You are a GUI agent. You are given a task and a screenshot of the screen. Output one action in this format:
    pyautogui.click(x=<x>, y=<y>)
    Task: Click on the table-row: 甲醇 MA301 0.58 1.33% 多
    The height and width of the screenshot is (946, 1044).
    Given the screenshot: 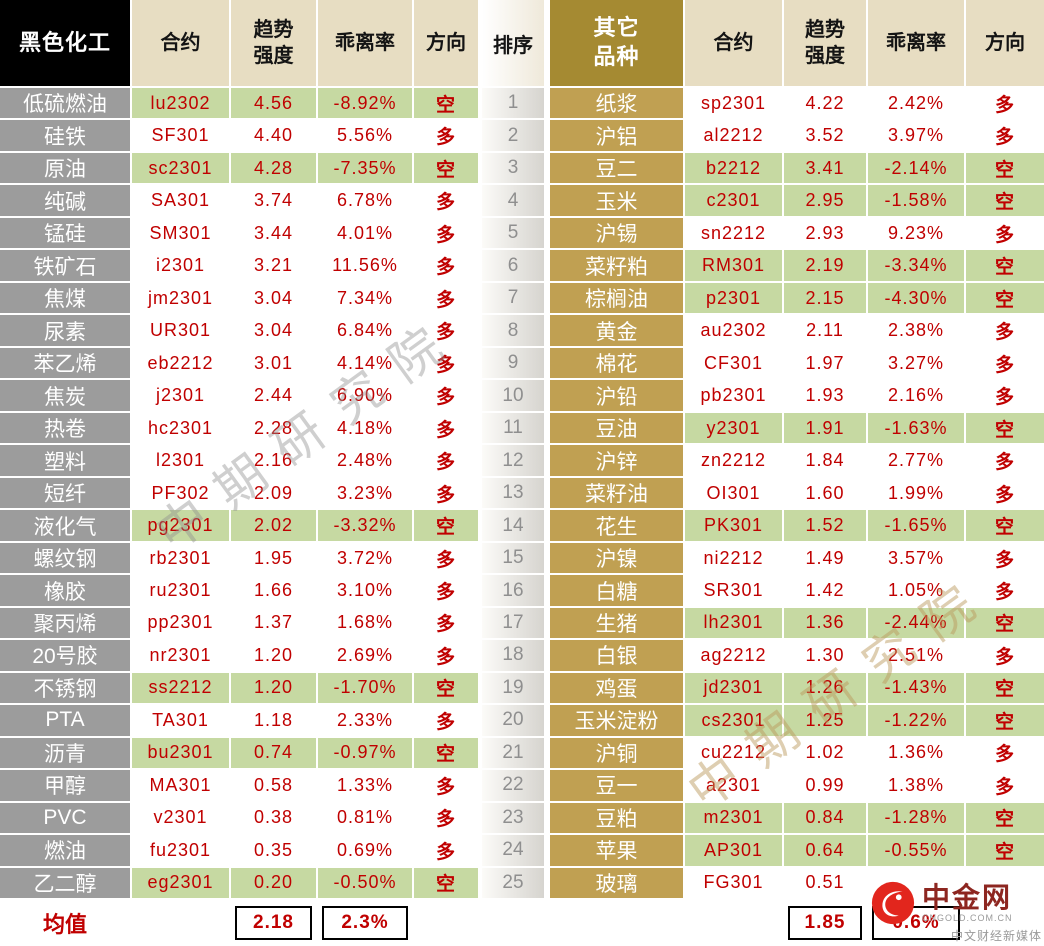 What is the action you would take?
    pyautogui.click(x=239, y=786)
    